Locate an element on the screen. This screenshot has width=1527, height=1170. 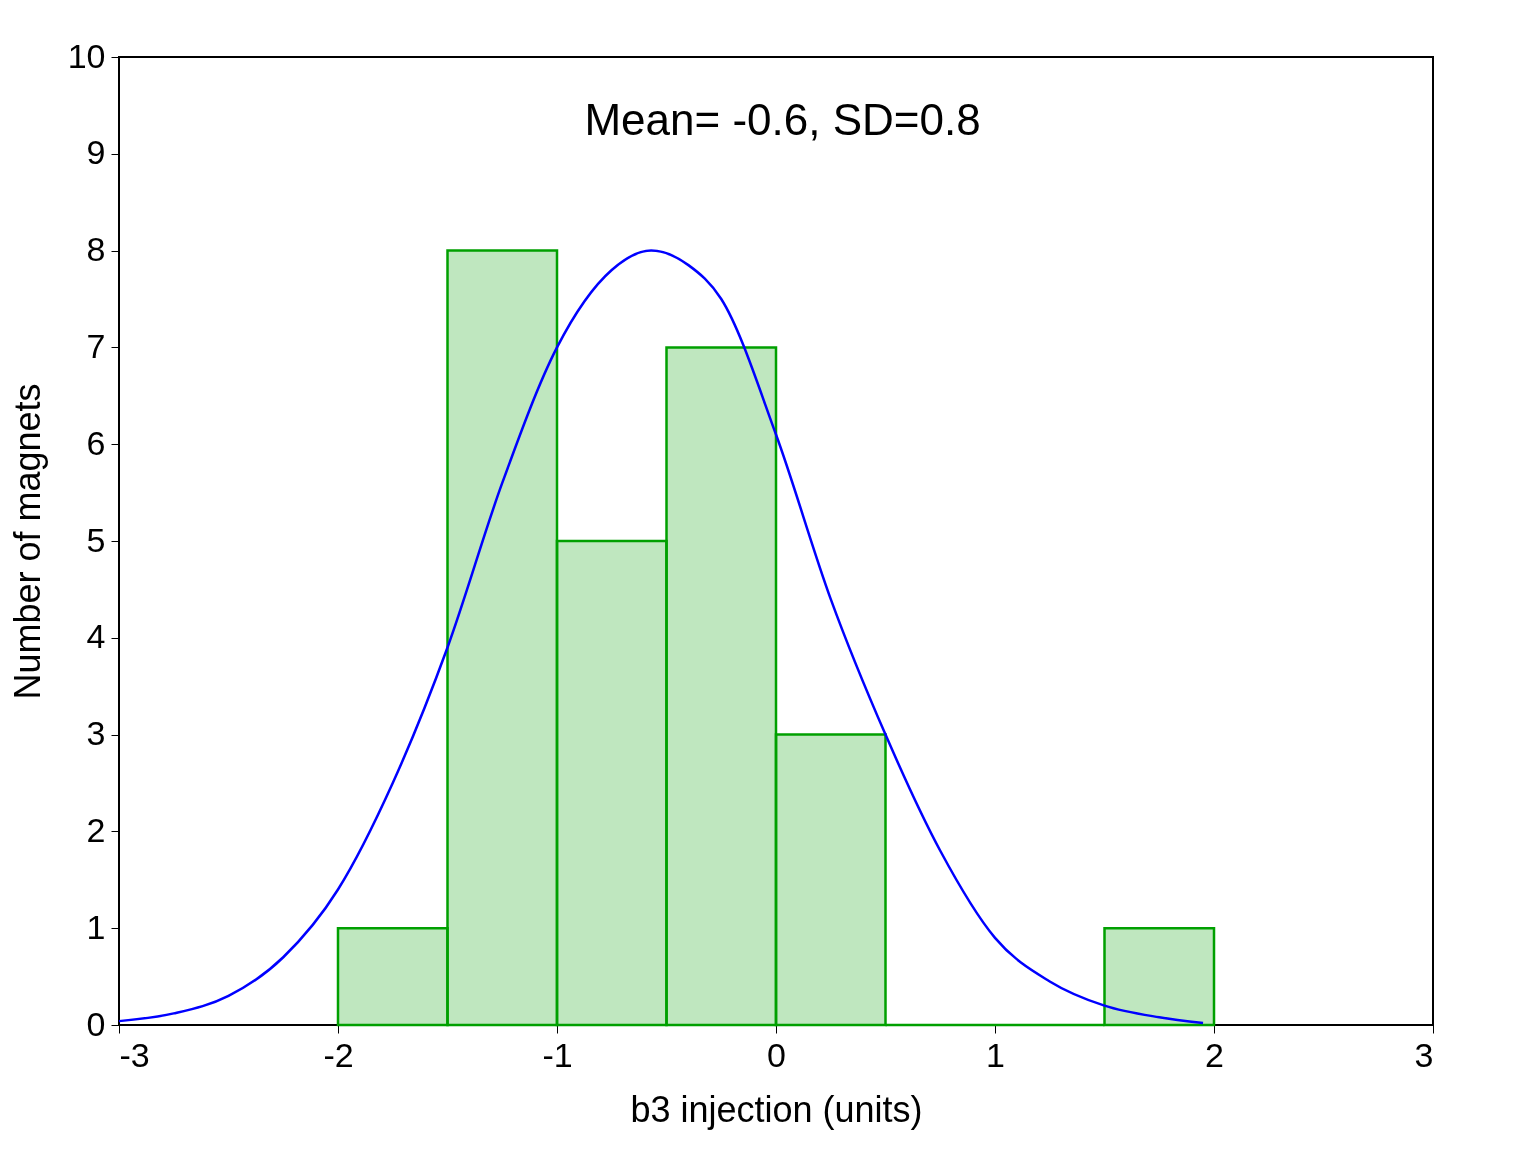
y-tick-label: 9 is located at coordinates (96, 152).